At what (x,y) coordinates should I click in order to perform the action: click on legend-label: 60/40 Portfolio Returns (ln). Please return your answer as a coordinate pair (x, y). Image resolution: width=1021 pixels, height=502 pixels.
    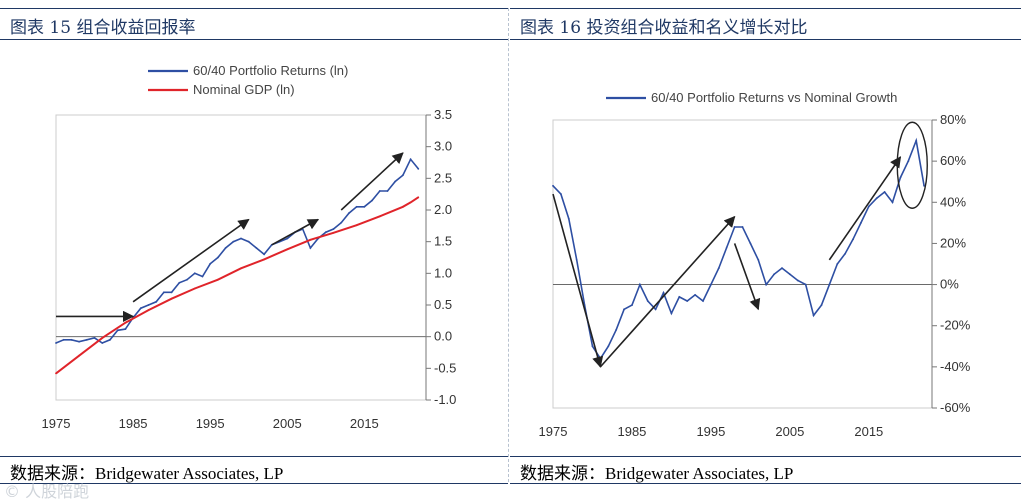
    Looking at the image, I should click on (270, 70).